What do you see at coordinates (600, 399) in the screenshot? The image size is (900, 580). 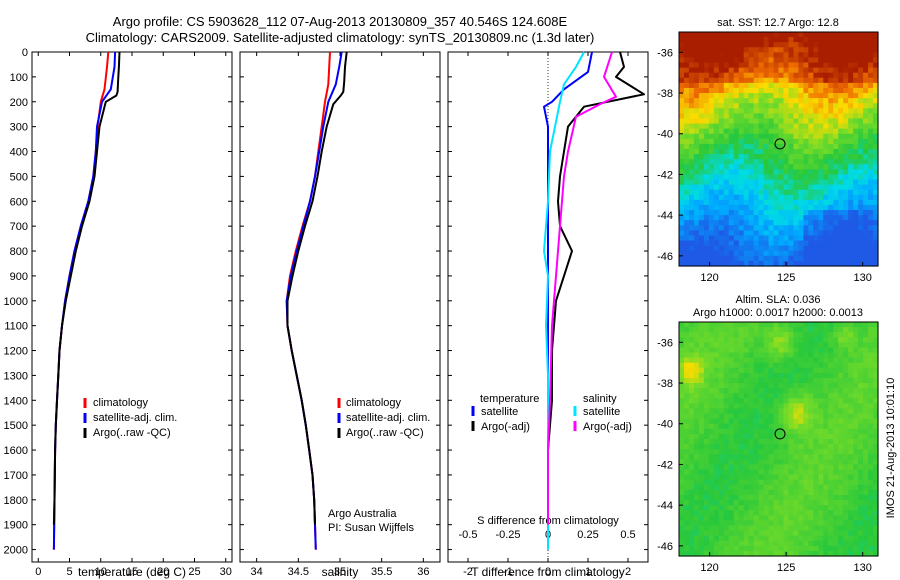 I see `legend-title-salinity: salinity` at bounding box center [600, 399].